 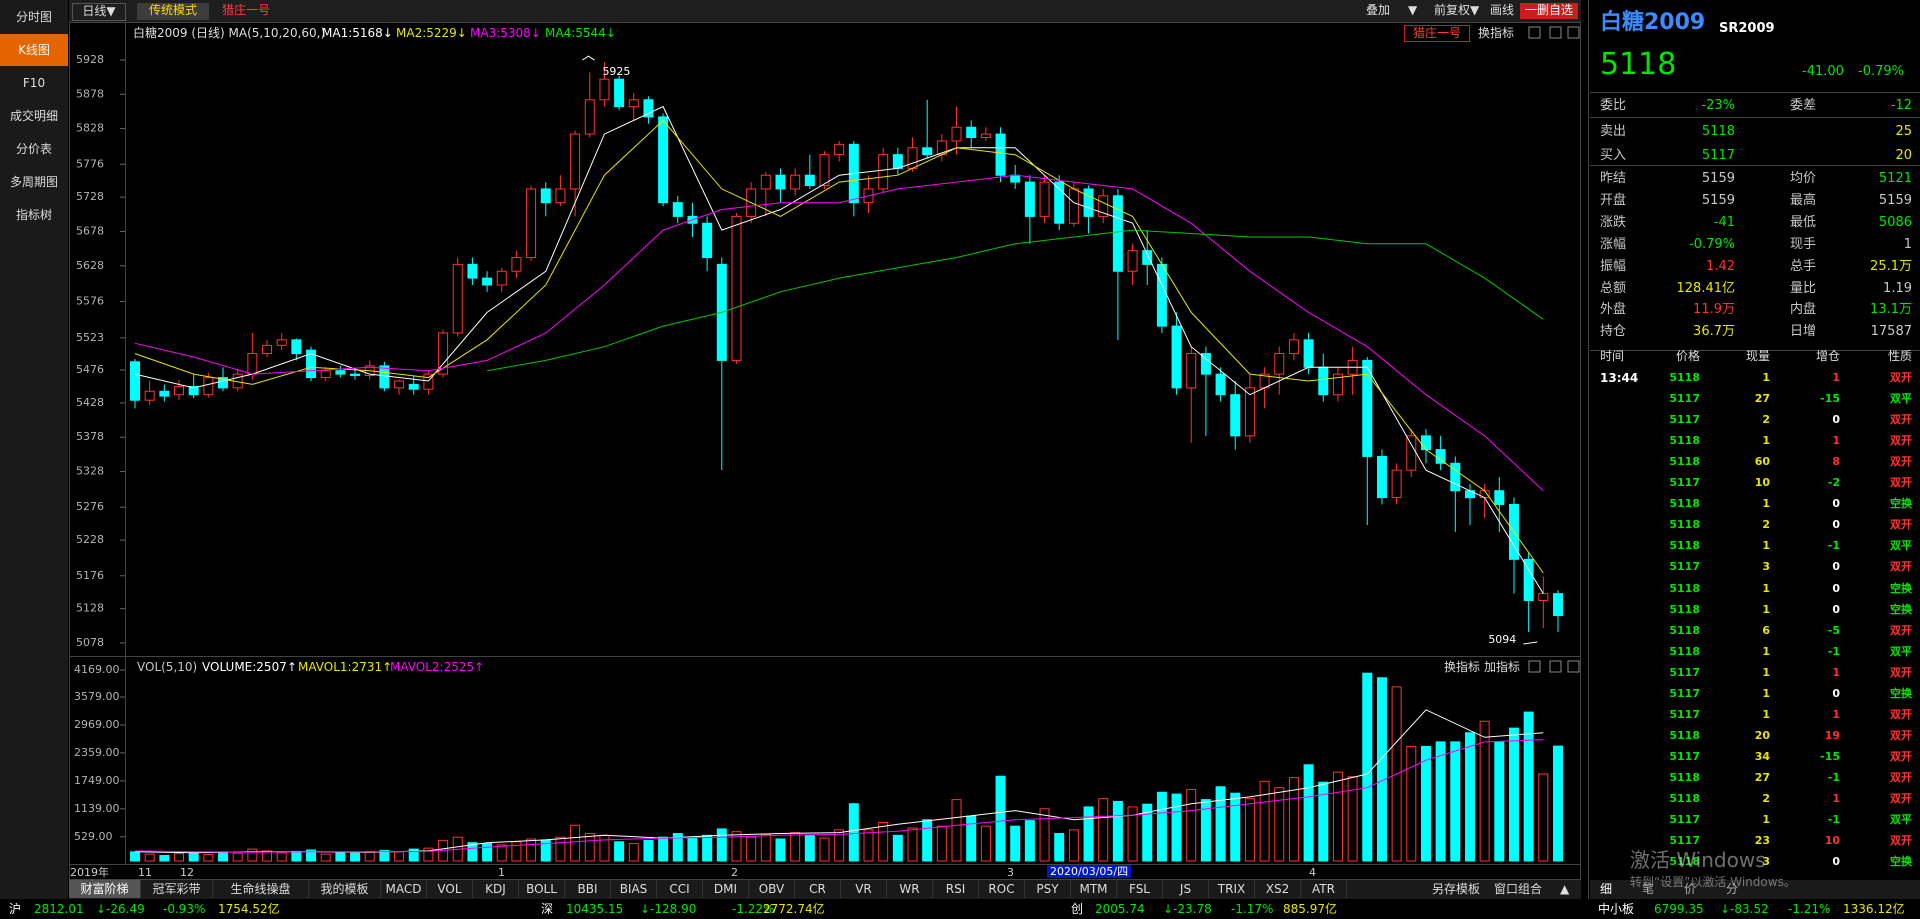 What do you see at coordinates (1186, 889) in the screenshot?
I see `bottom-tab: JS` at bounding box center [1186, 889].